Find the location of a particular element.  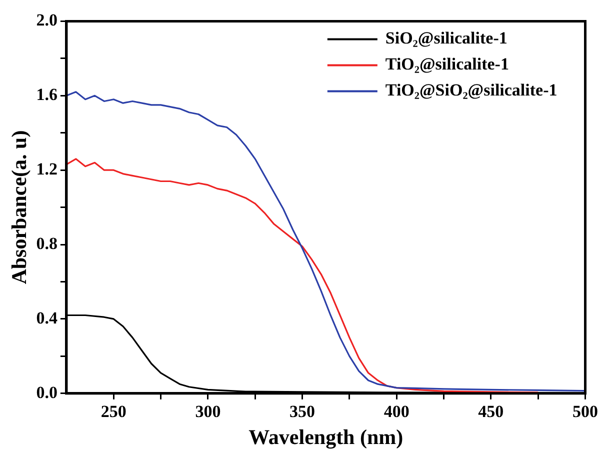

y-tick-label: 0.4 is located at coordinates (47, 318).